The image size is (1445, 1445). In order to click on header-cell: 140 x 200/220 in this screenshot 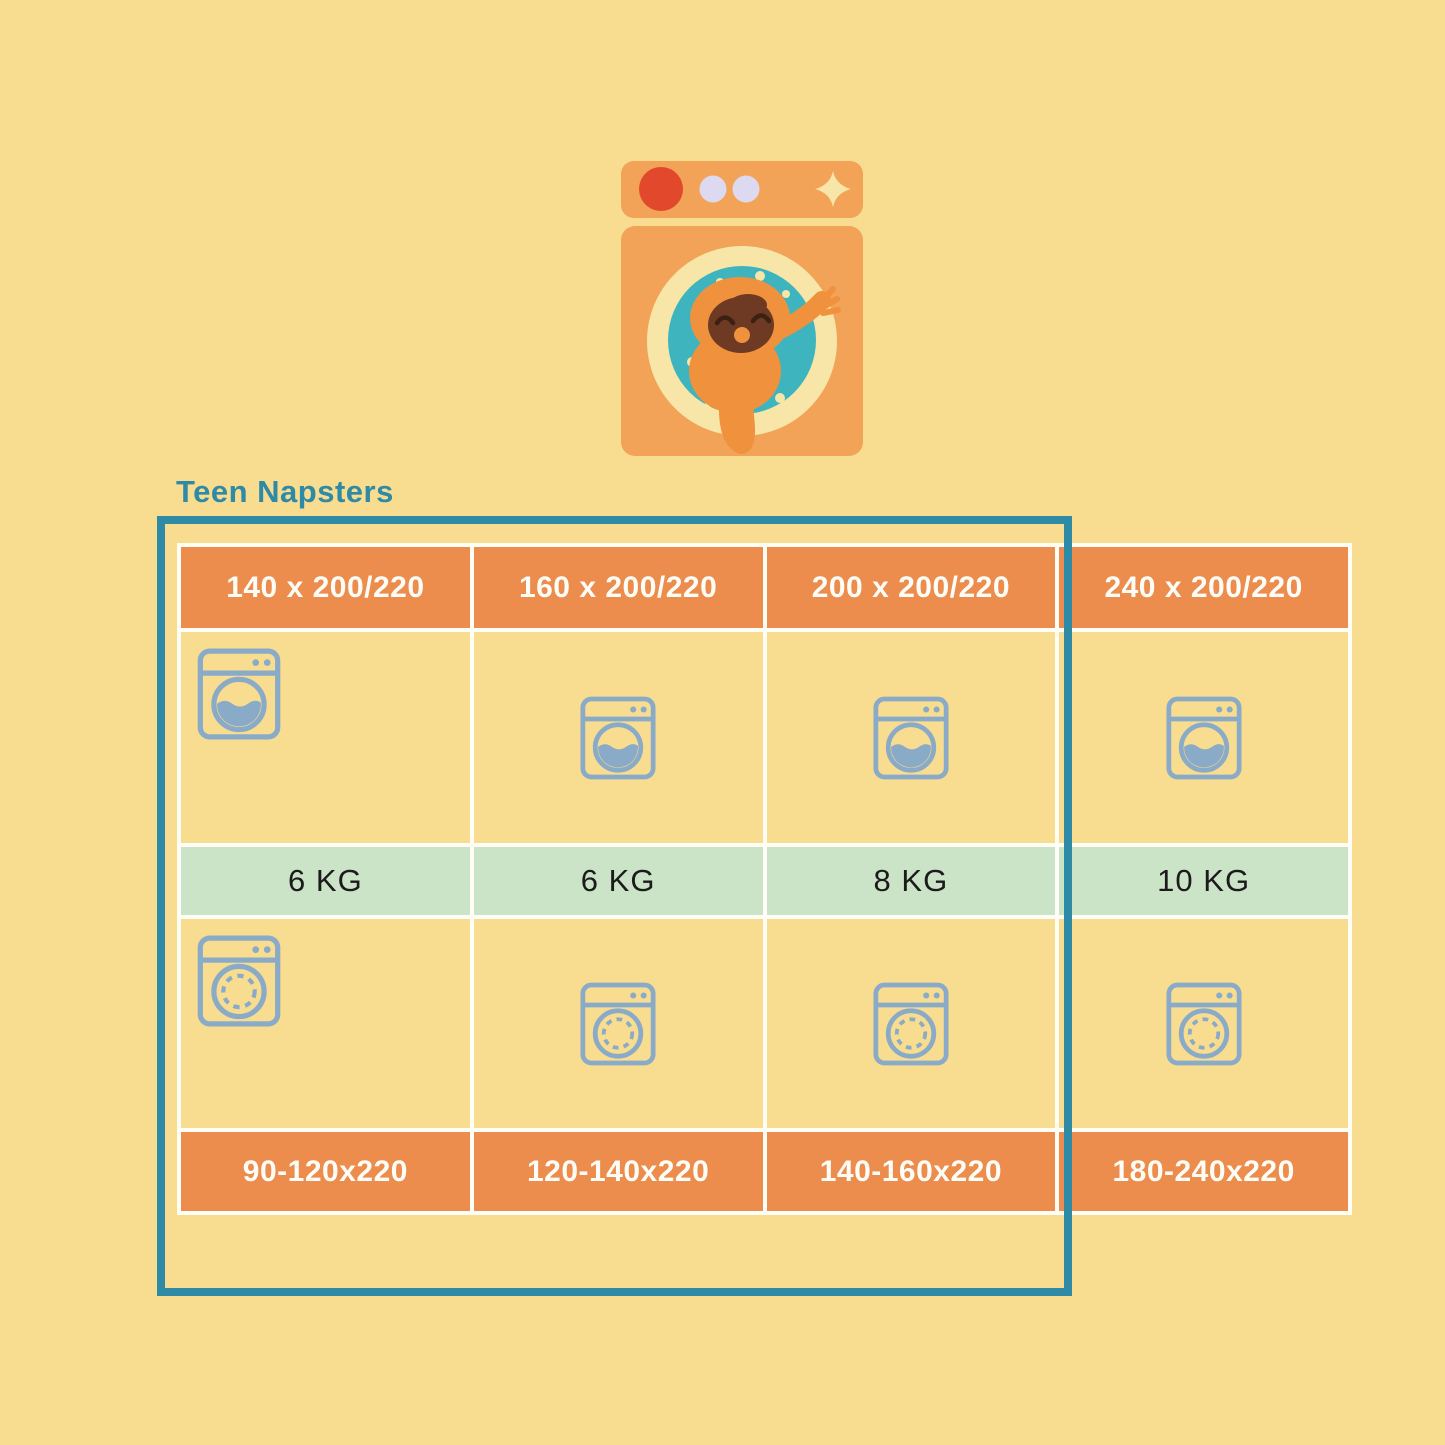, I will do `click(325, 587)`.